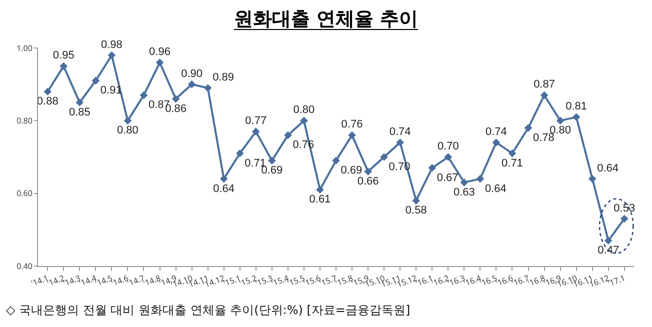 Image resolution: width=652 pixels, height=327 pixels. I want to click on text: 0.87, so click(544, 84).